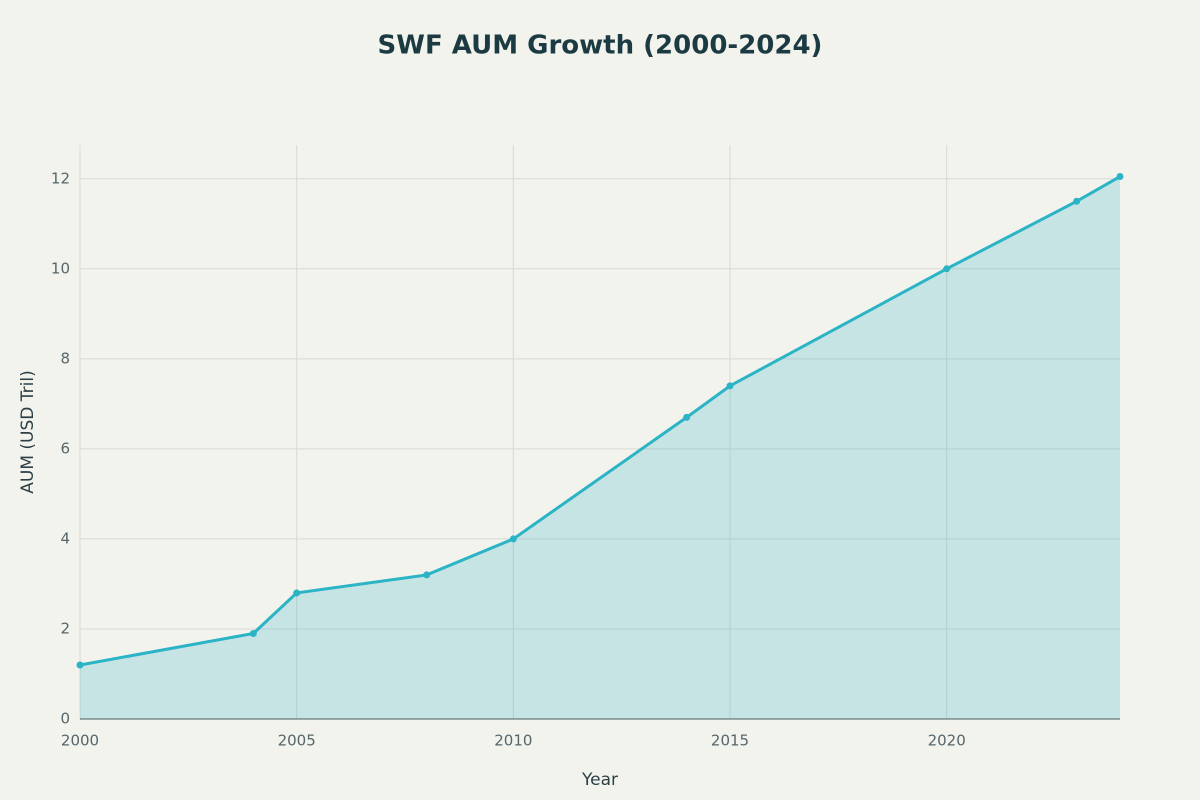  What do you see at coordinates (600, 46) in the screenshot?
I see `chart-title: SWF AUM Growth (2000-2024)` at bounding box center [600, 46].